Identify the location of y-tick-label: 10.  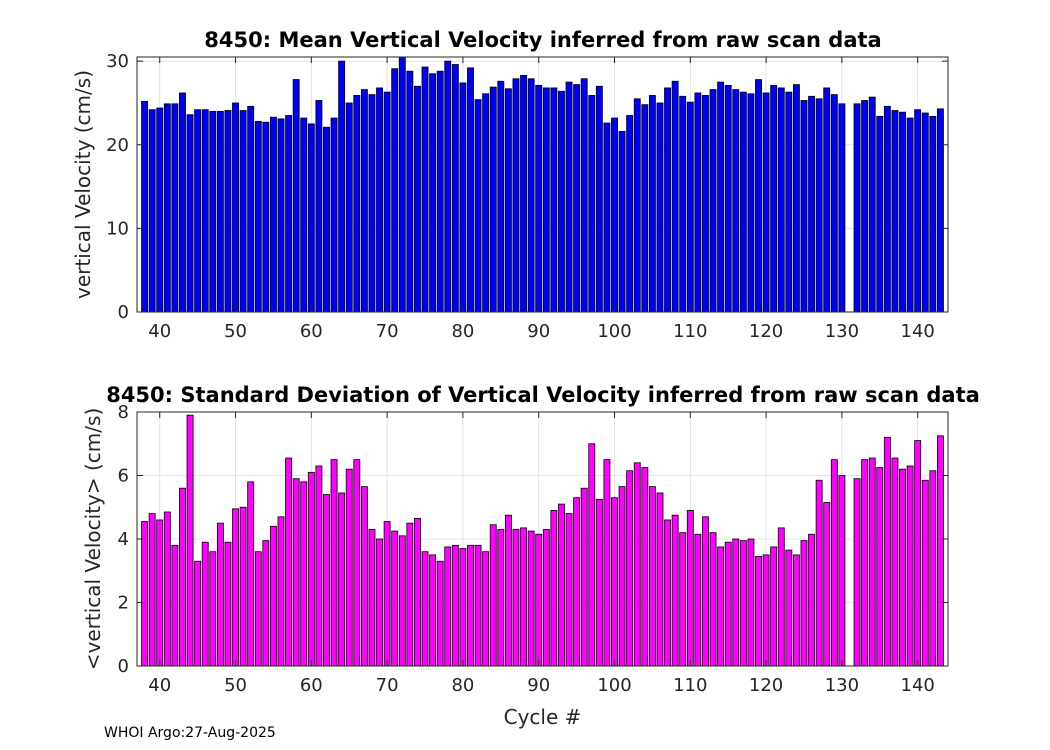
(117, 228).